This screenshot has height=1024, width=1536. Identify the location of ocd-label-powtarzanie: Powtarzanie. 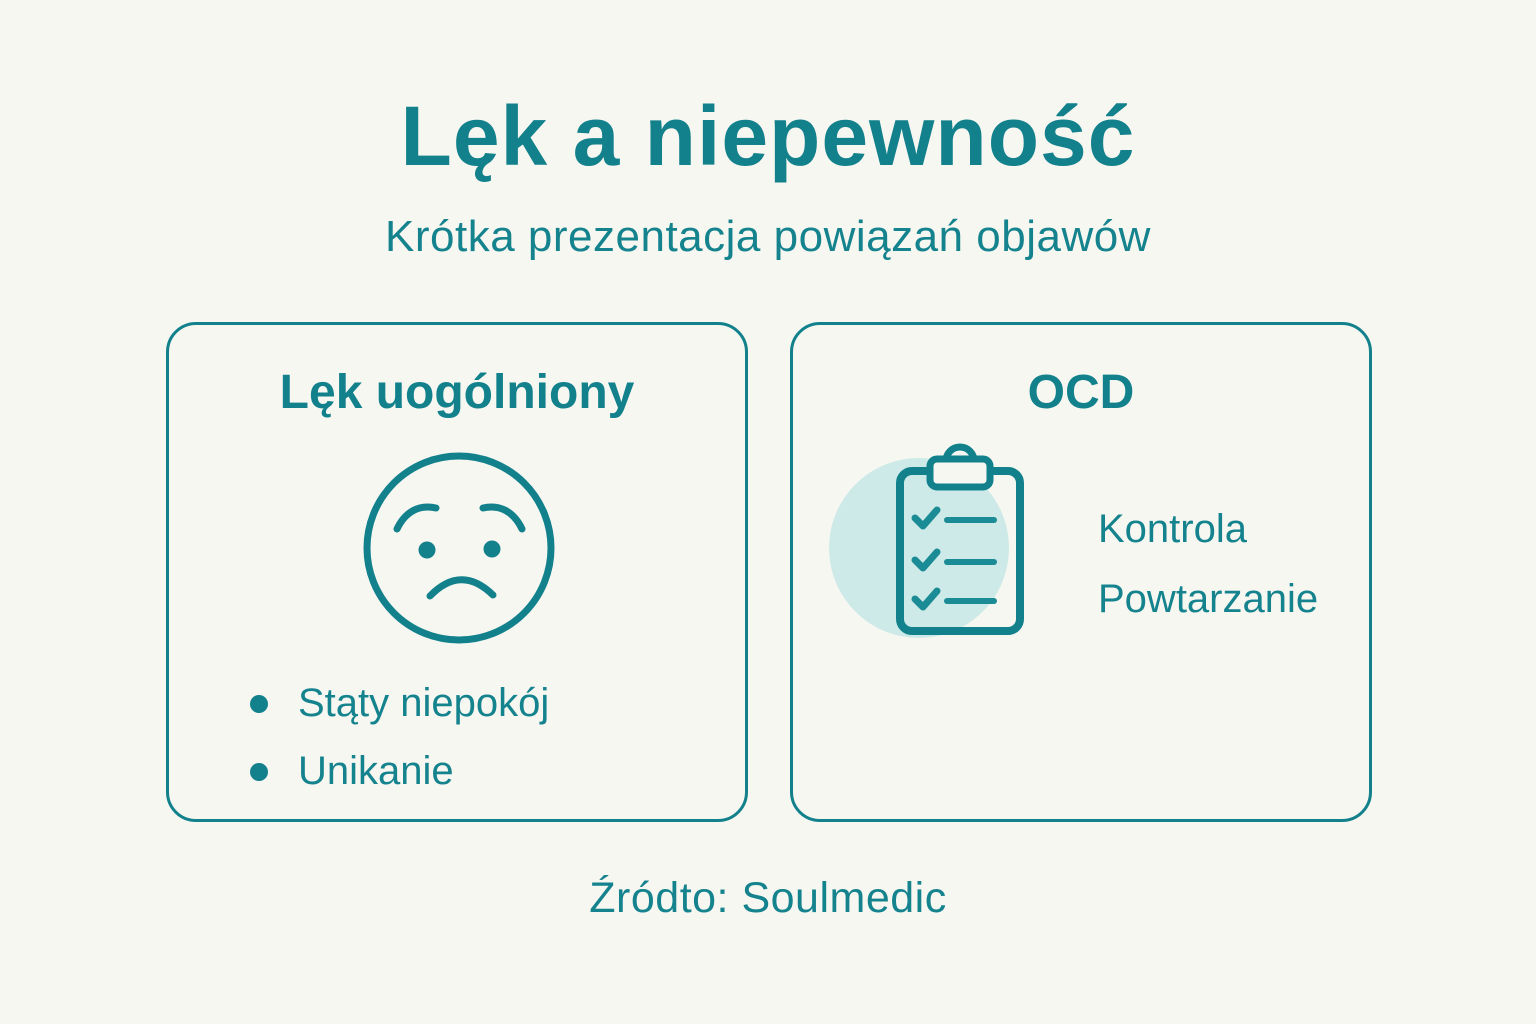
(1208, 599).